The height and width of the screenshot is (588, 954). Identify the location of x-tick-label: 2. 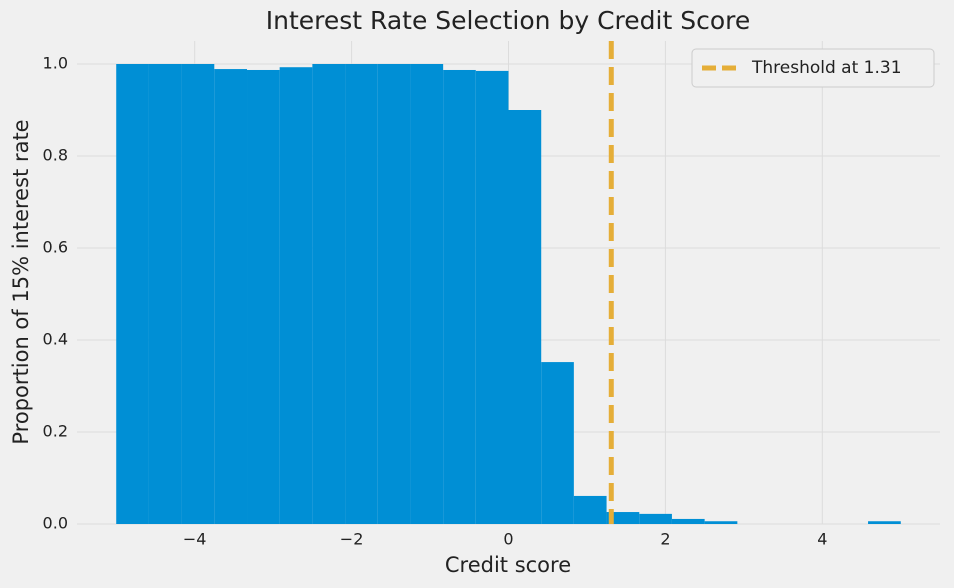
(665, 539).